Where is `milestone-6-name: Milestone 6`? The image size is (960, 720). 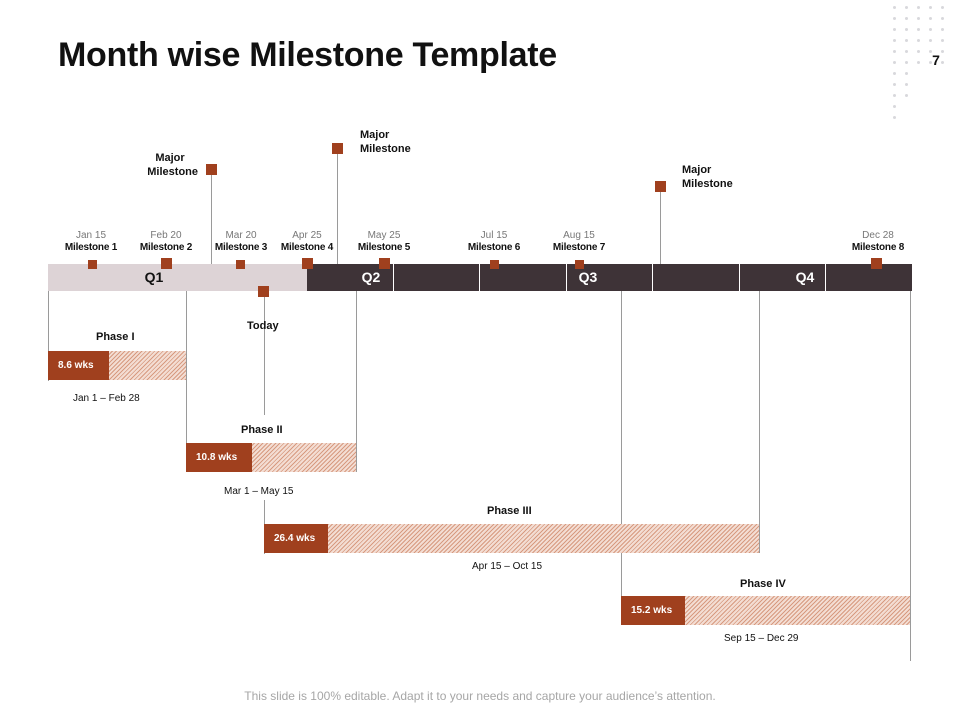 milestone-6-name: Milestone 6 is located at coordinates (494, 247).